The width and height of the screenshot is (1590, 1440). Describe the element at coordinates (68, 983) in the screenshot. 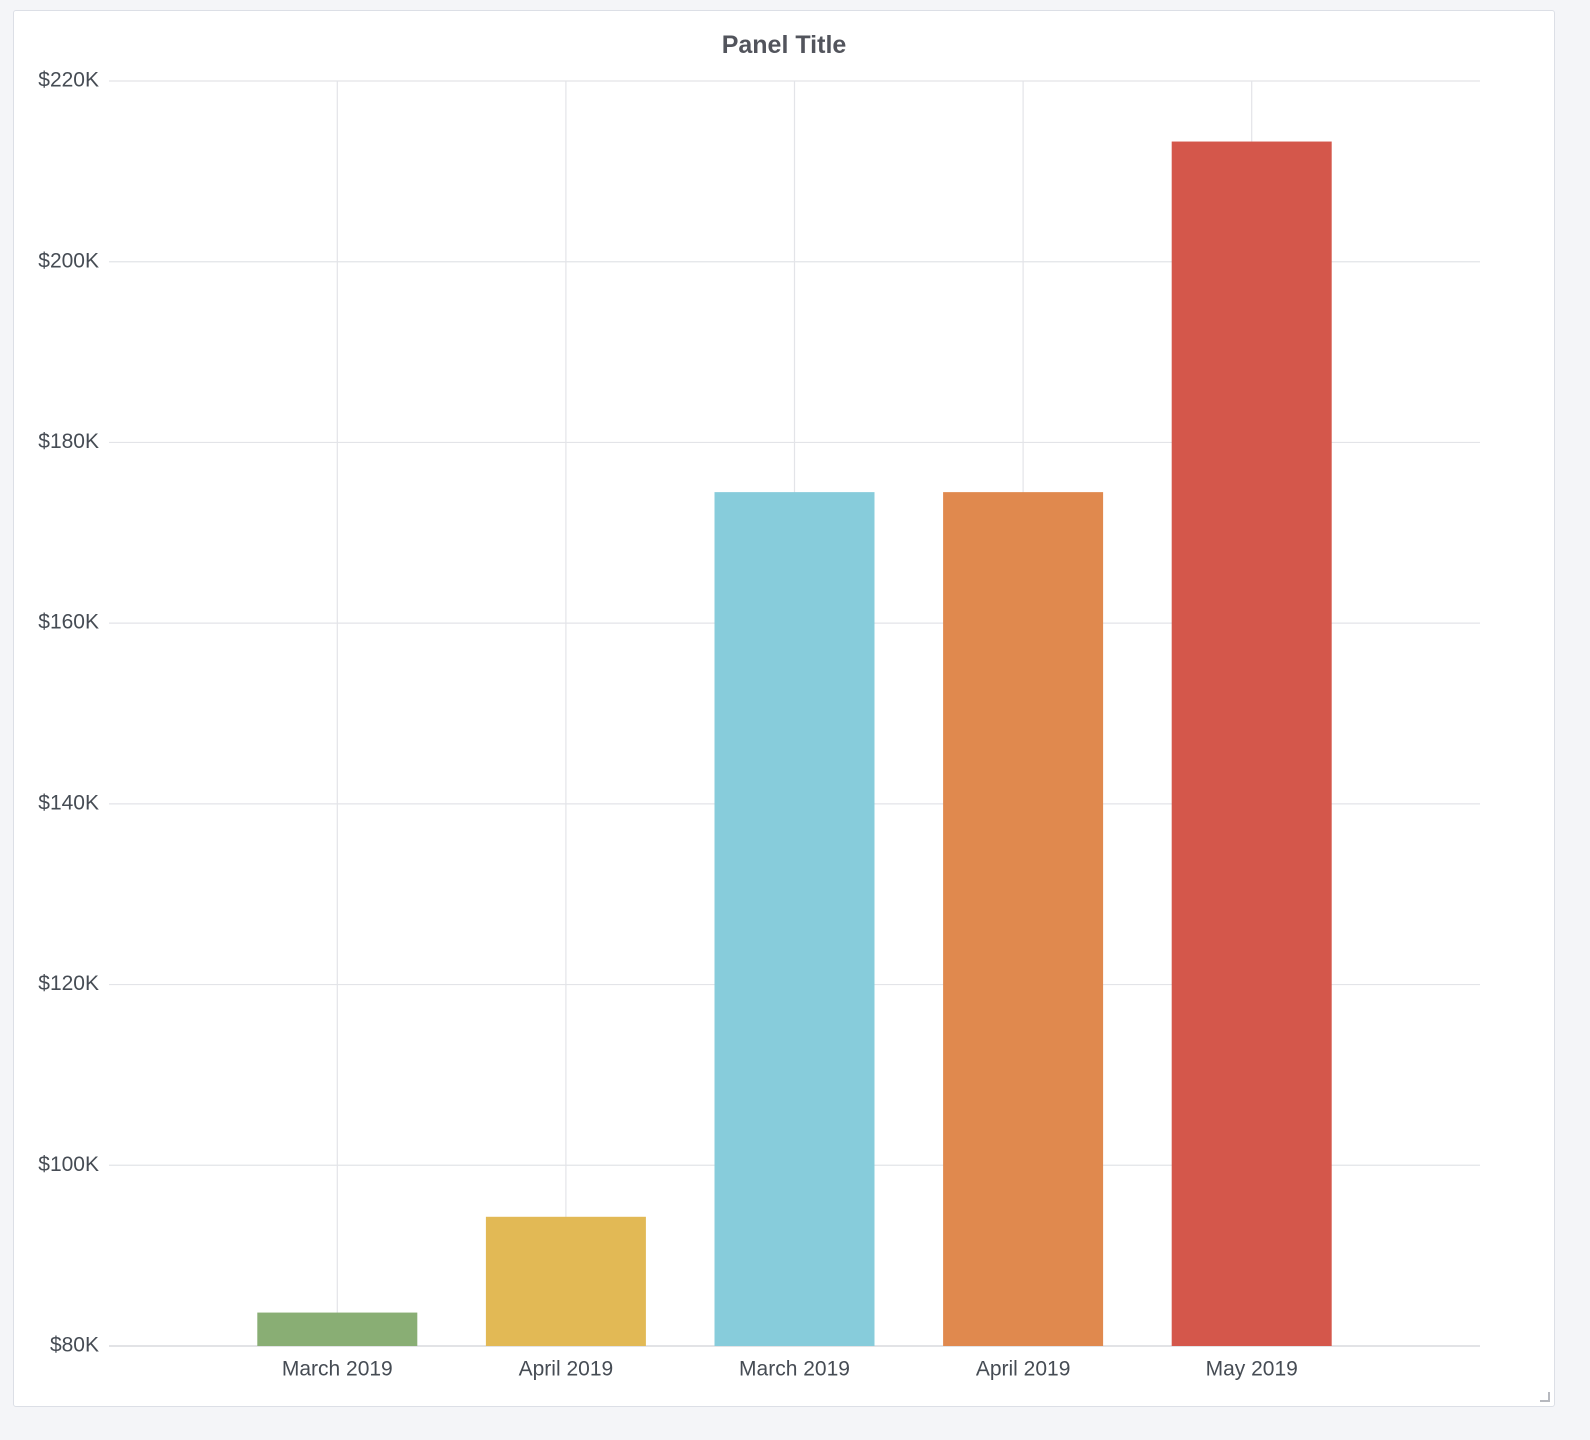

I see `y-tick-label: $120K` at that location.